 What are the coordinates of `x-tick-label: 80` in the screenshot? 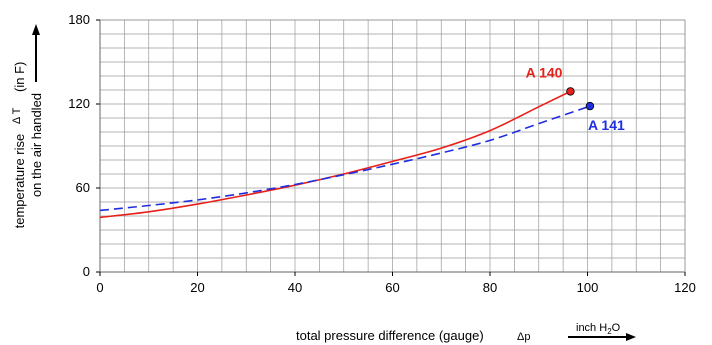 It's located at (490, 287).